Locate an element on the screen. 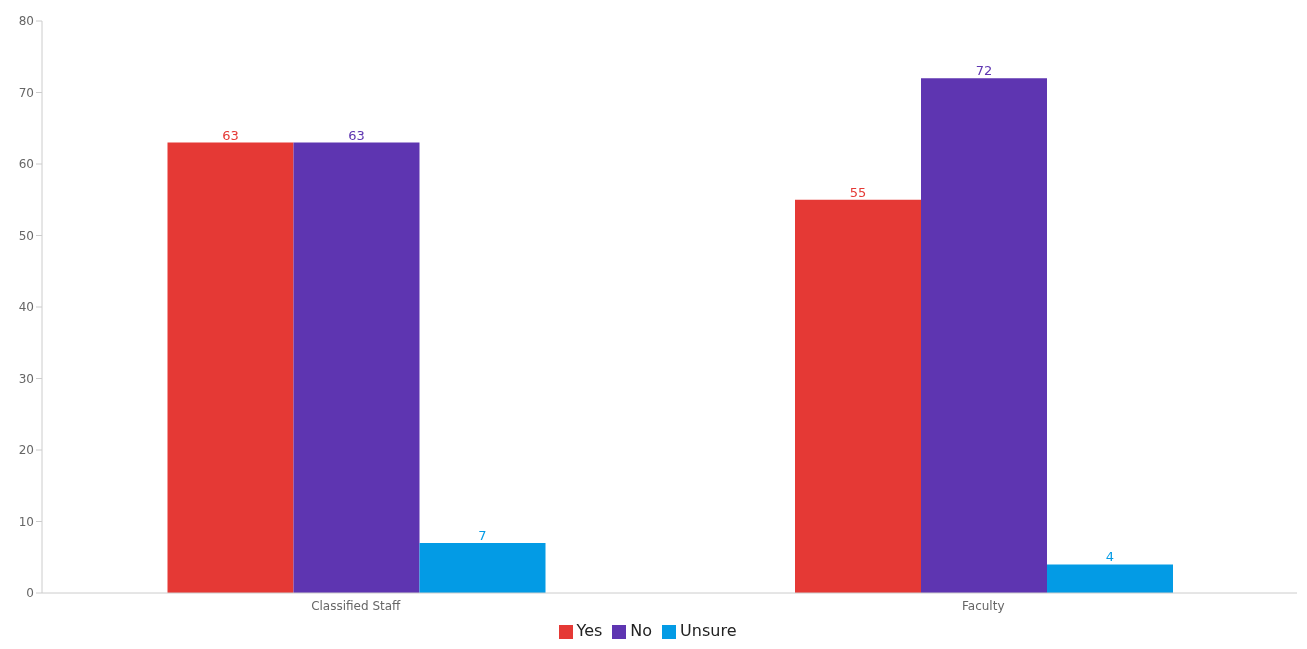  y-tick-label: 10 is located at coordinates (26, 521).